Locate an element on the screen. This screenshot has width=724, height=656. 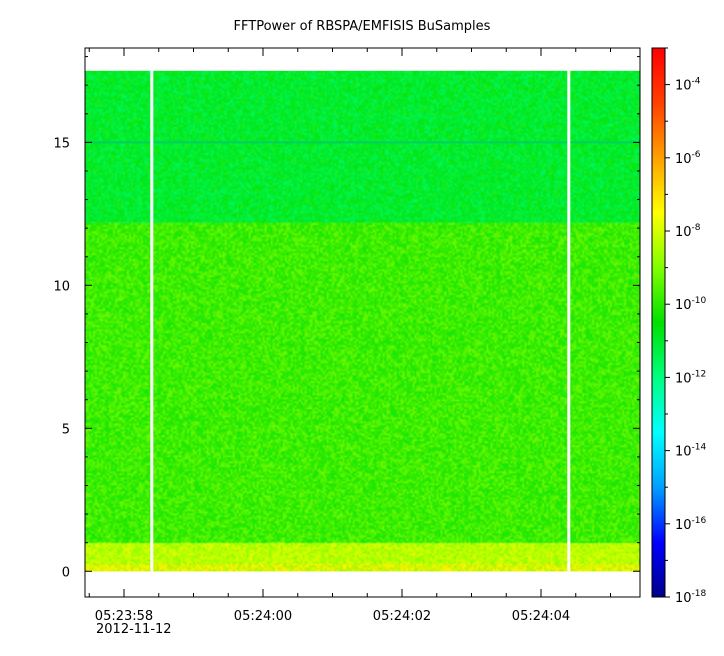
colorbar-label-6: 10⁻¹⁶ is located at coordinates (691, 524).